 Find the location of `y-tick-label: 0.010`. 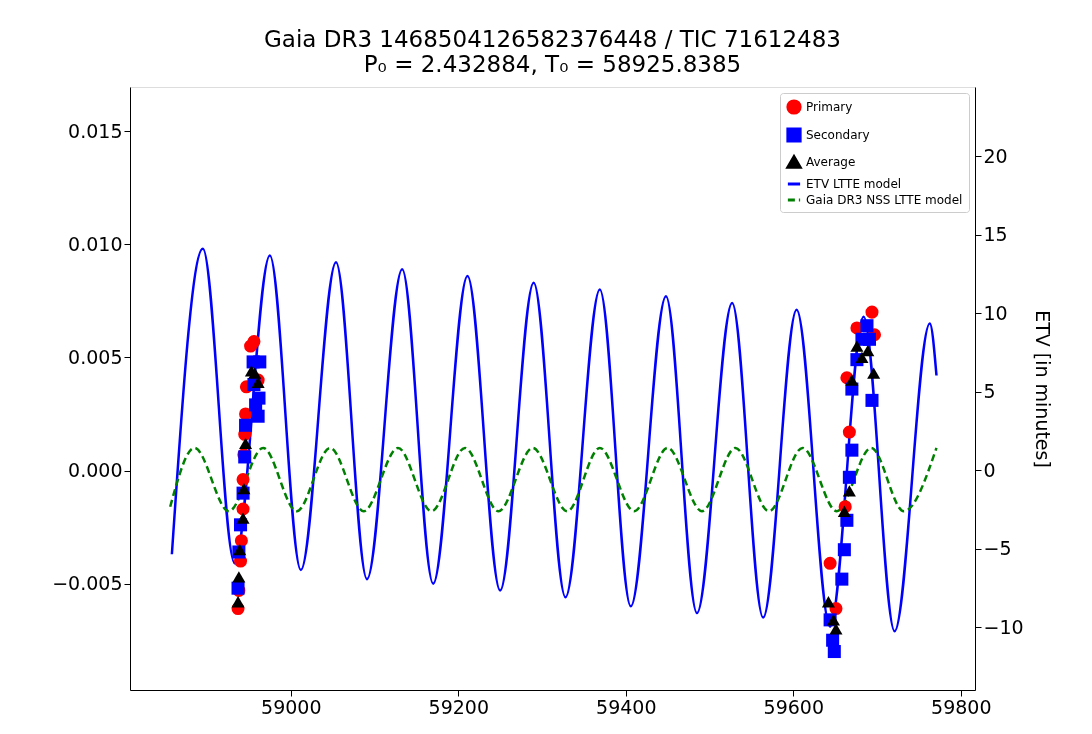

y-tick-label: 0.010 is located at coordinates (95, 243).